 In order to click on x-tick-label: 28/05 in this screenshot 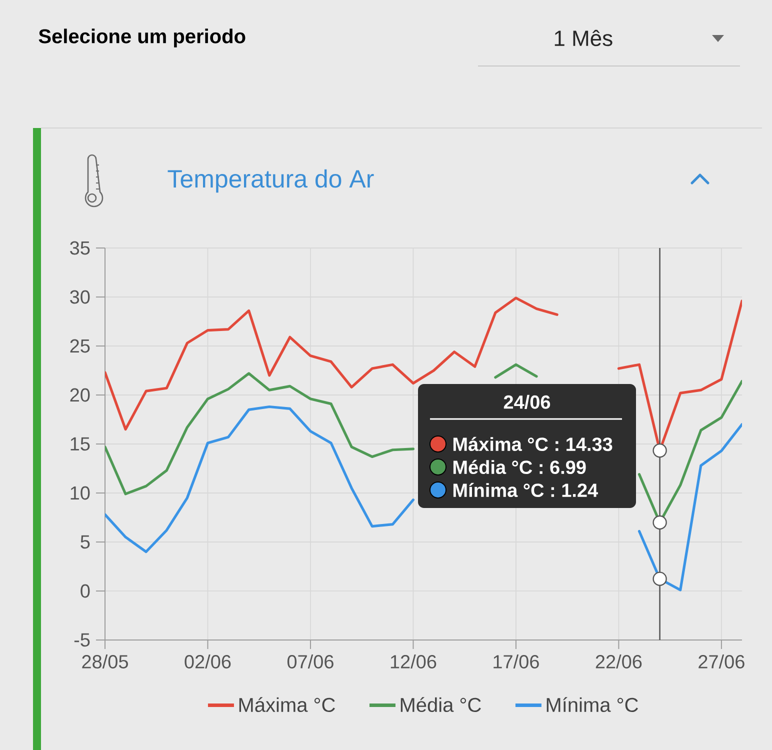, I will do `click(105, 661)`.